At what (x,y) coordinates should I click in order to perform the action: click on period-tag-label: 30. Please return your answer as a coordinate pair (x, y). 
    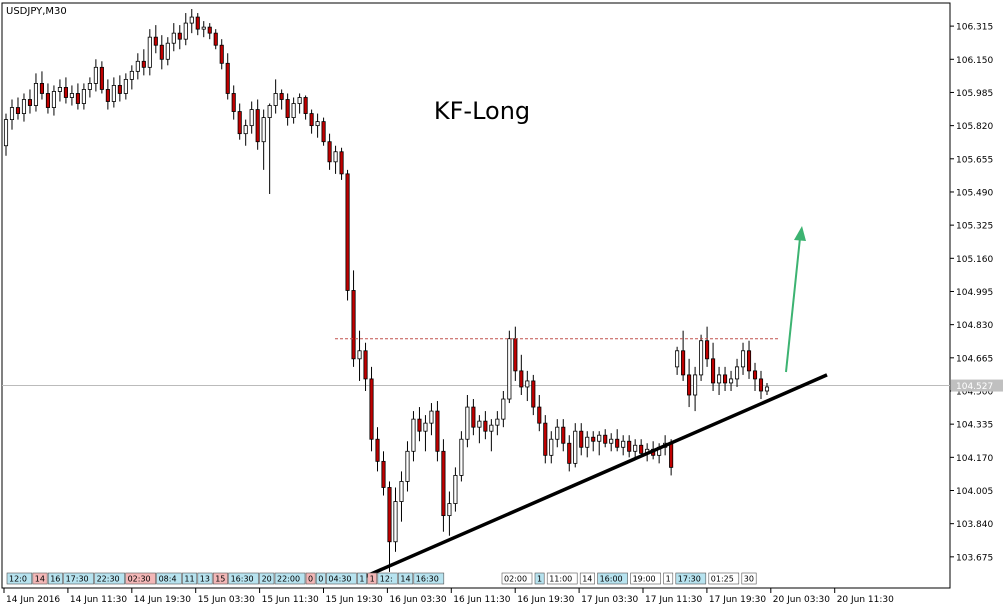
    Looking at the image, I should click on (749, 579).